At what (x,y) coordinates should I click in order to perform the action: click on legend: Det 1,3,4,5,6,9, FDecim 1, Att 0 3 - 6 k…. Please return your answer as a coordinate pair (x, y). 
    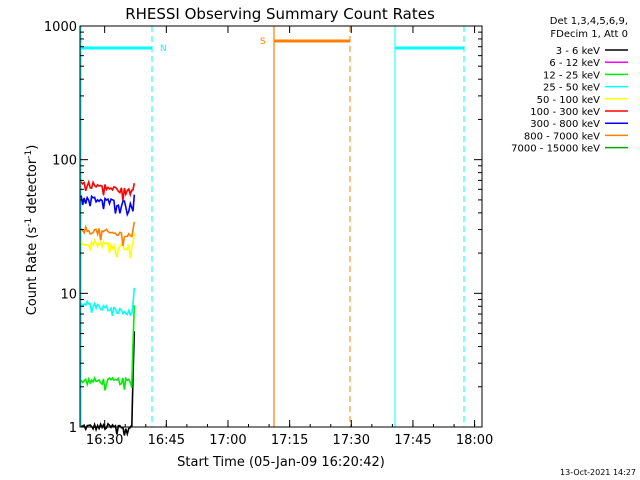
    Looking at the image, I should click on (569, 85).